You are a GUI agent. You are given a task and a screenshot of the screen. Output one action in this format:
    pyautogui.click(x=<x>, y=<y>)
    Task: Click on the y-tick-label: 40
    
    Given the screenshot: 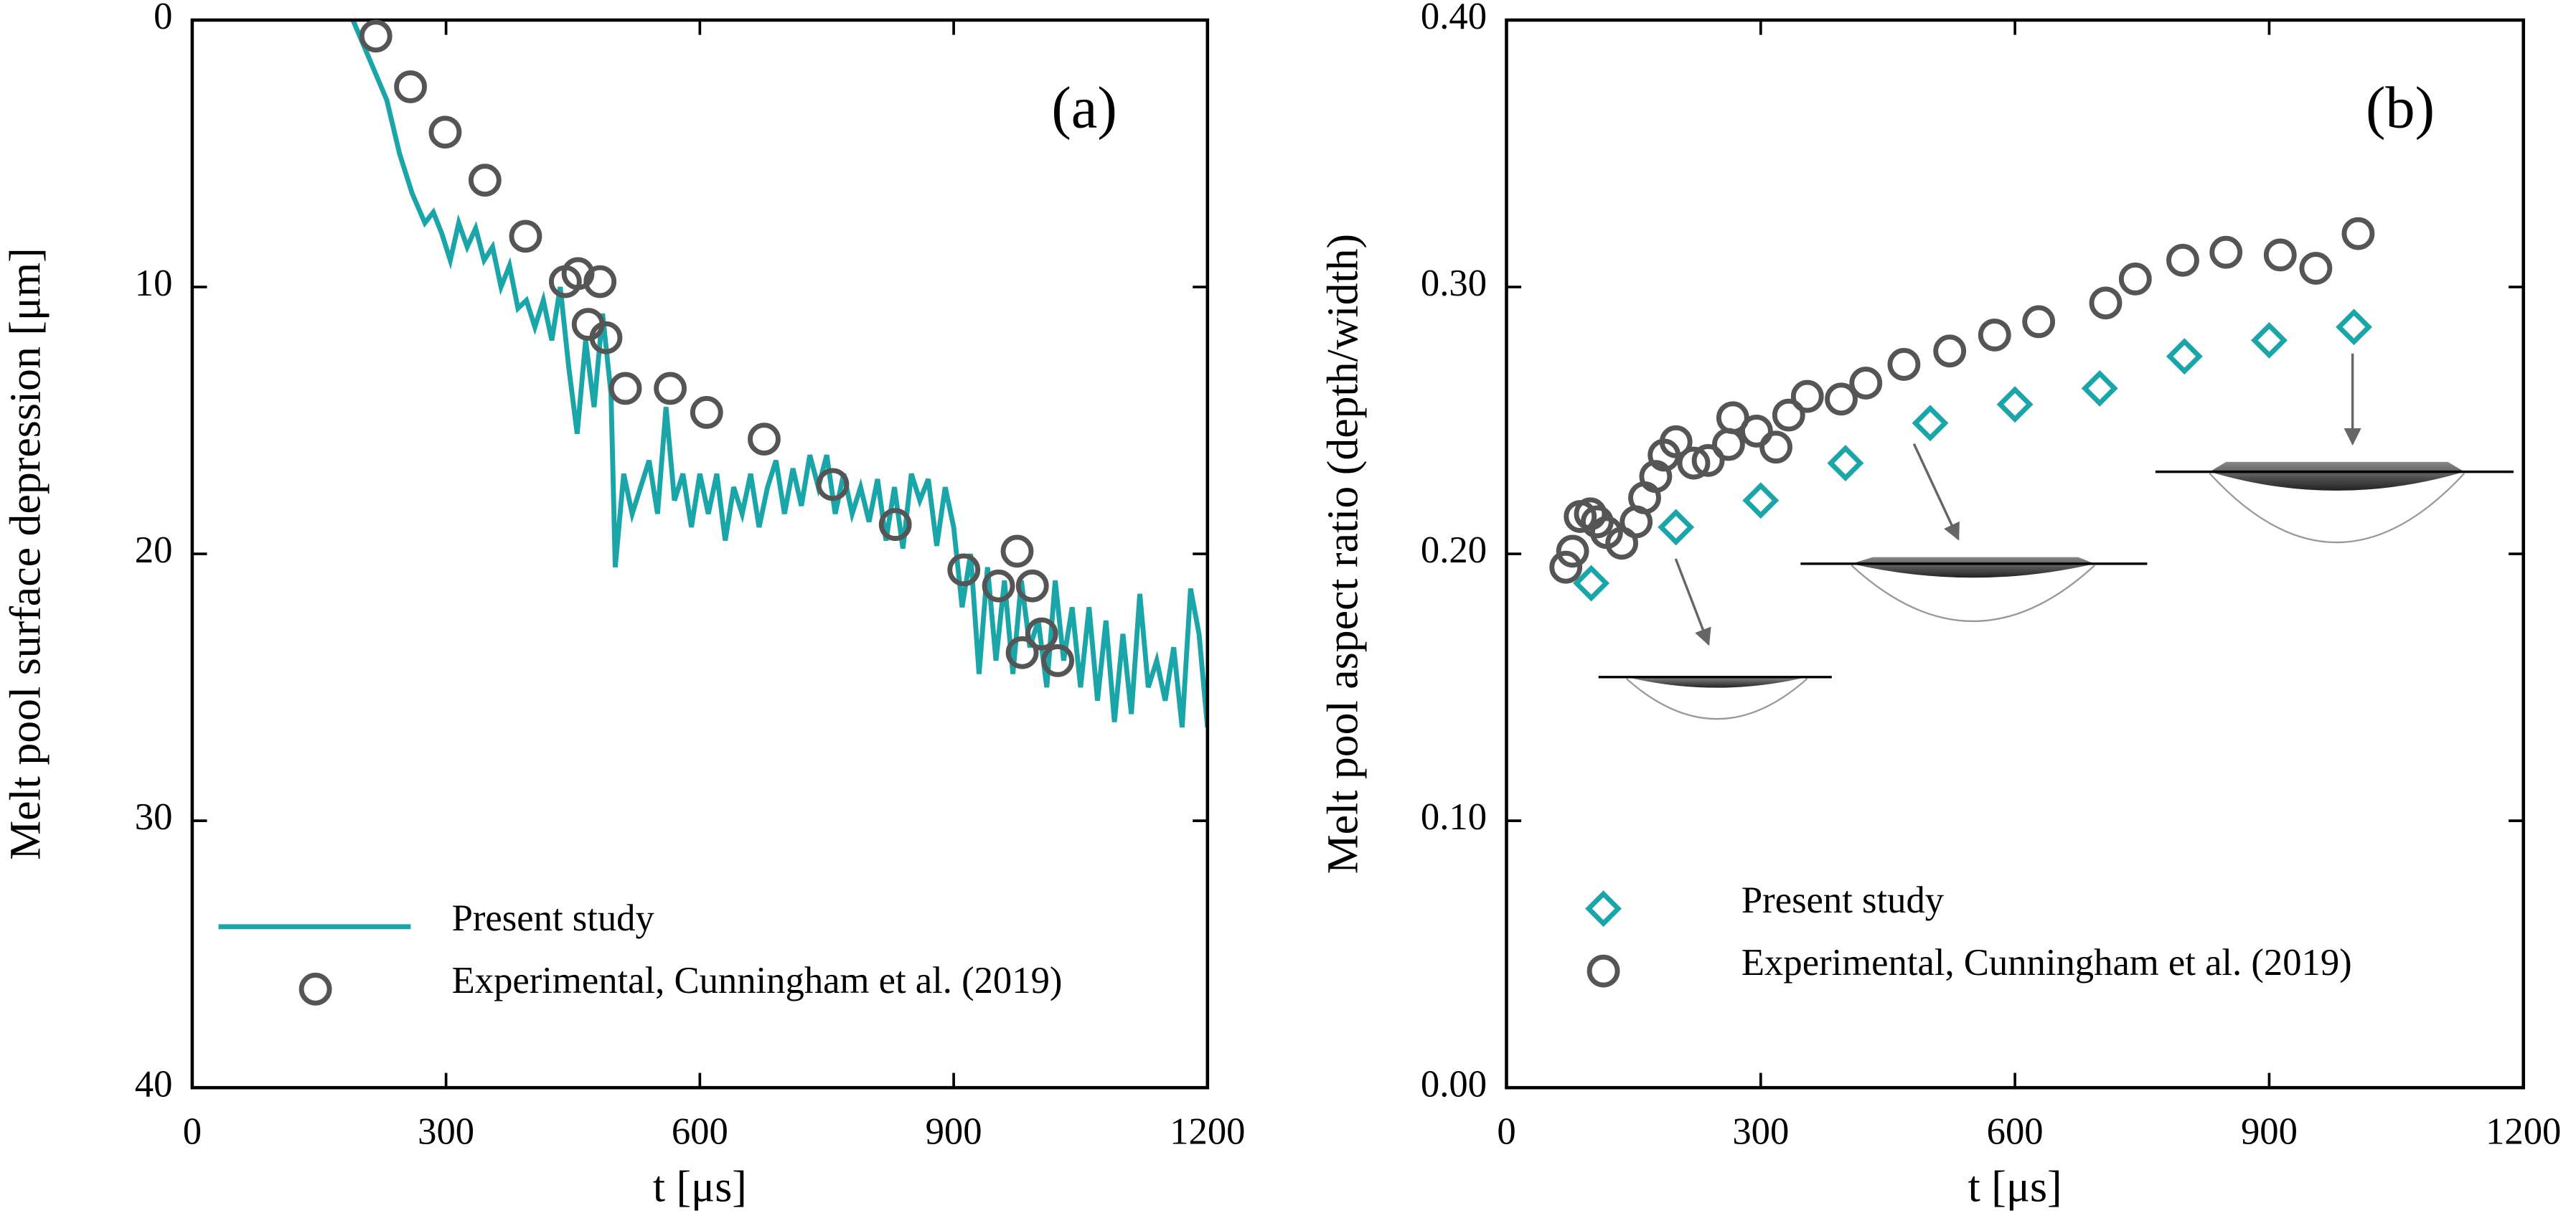 What is the action you would take?
    pyautogui.click(x=154, y=1084)
    